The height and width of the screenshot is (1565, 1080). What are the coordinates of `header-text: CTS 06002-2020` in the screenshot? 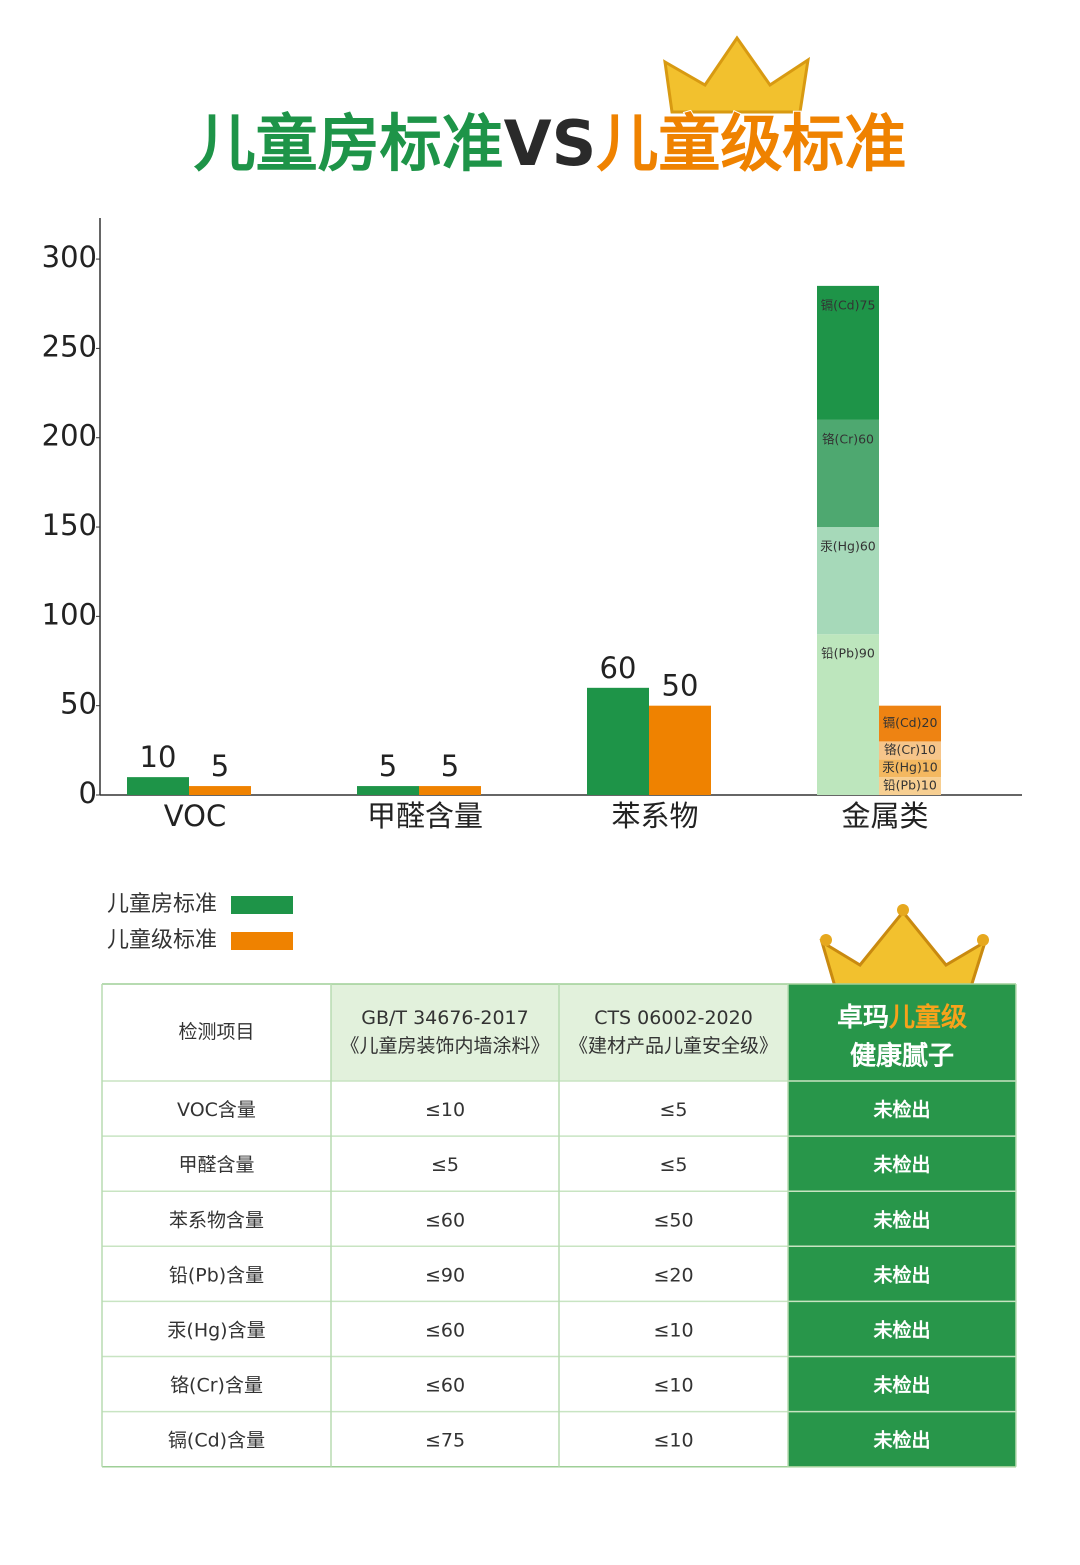 It's located at (673, 1018).